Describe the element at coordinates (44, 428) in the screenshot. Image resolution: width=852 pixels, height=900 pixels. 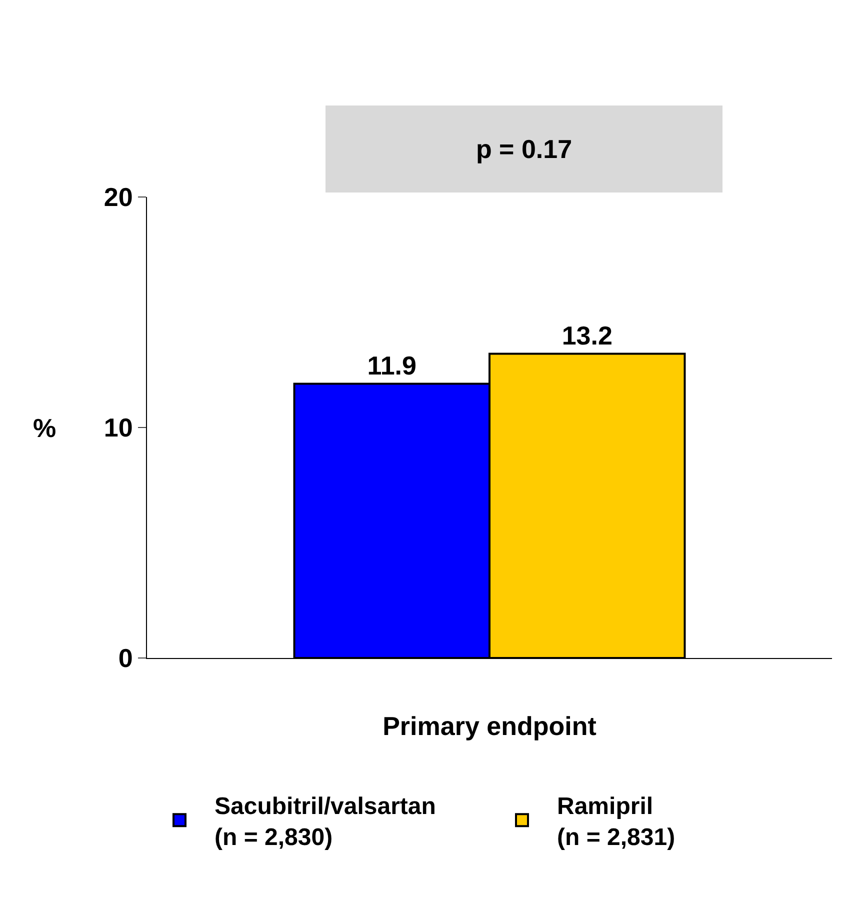
I see `y-axis-title: %` at that location.